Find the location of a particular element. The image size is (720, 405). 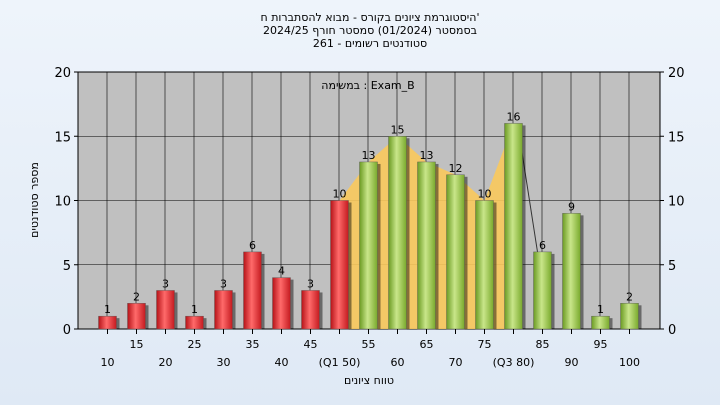

x-tick-label-100: 100 is located at coordinates (629, 362).